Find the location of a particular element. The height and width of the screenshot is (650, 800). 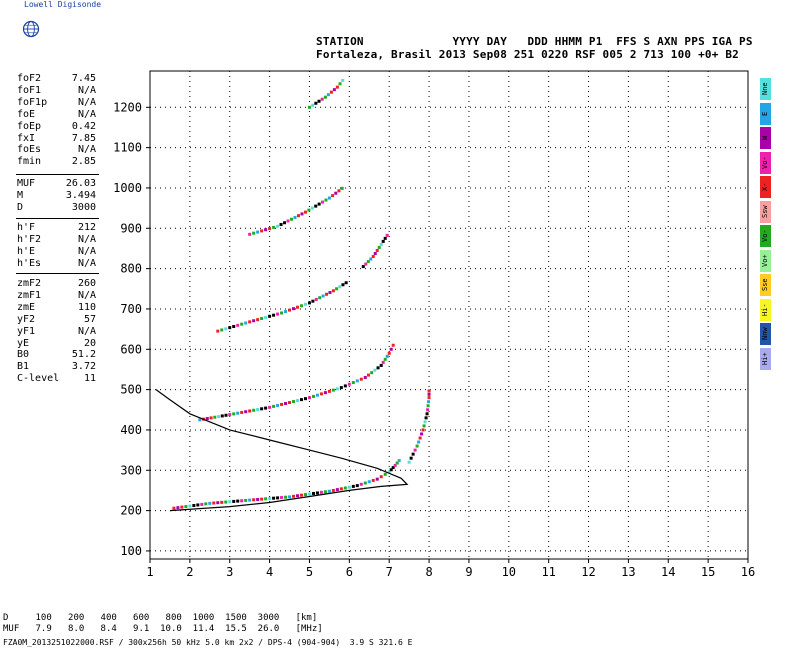

param-row-foe: foE N/A is located at coordinates (56, 114).